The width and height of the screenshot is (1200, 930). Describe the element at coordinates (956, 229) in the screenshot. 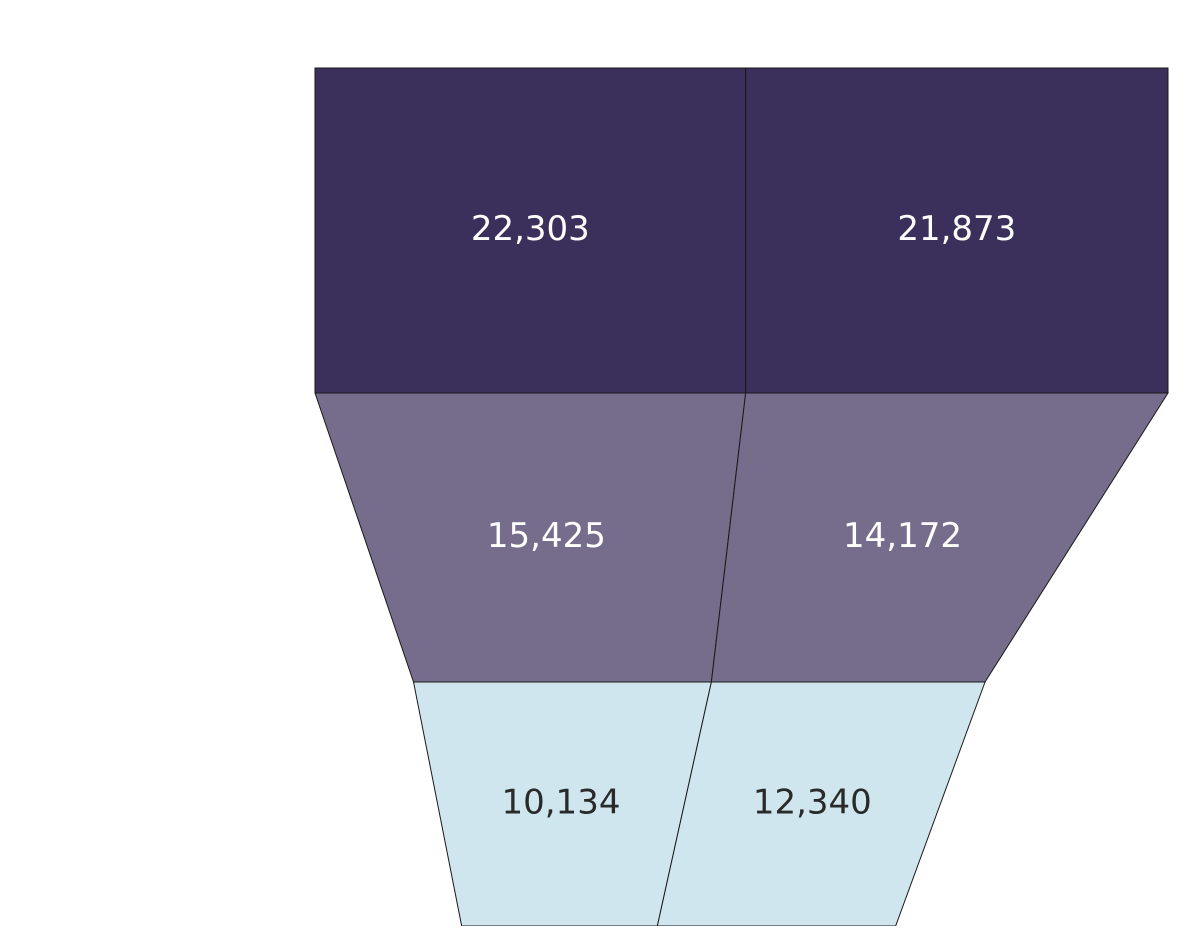

I see `funnel-value-label-0-1: 21,873` at that location.